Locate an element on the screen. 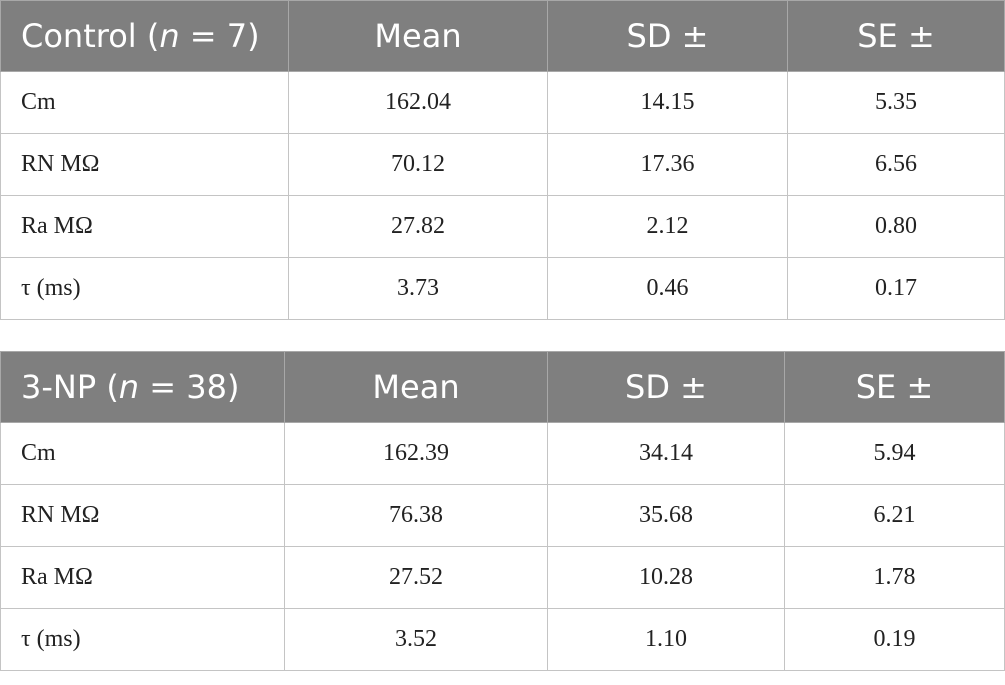 This screenshot has width=1005, height=685. table-cell: 3.52 is located at coordinates (416, 639).